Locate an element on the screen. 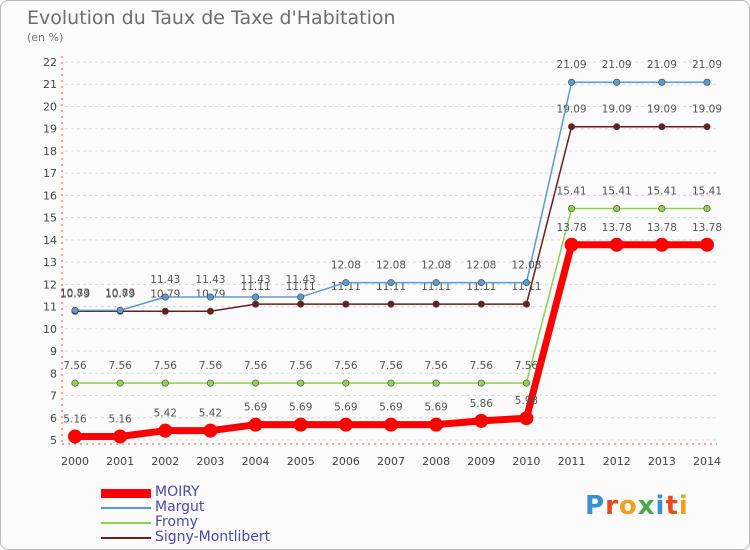  x-tick-label: 2002 is located at coordinates (165, 461).